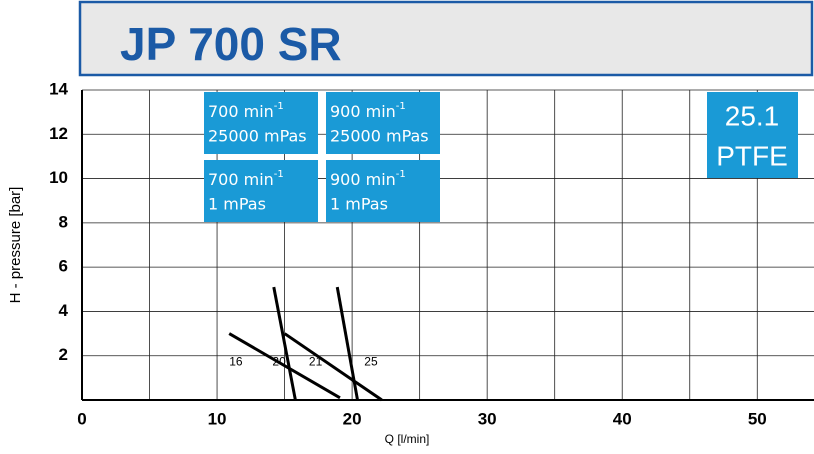 The height and width of the screenshot is (454, 814). I want to click on x-tick-label: 50, so click(757, 418).